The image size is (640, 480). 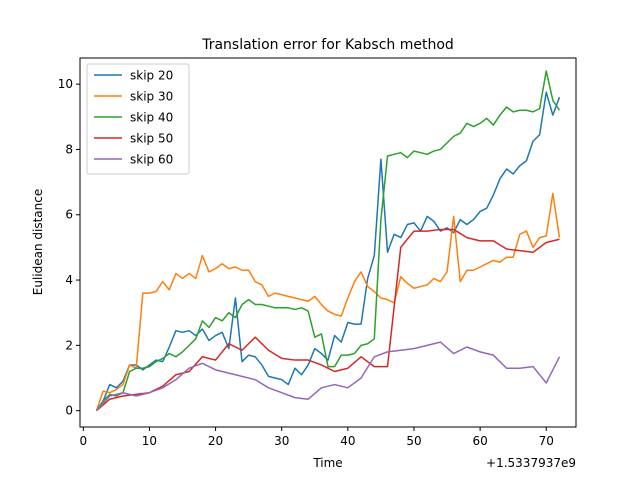 I want to click on y-tick-label: 6, so click(x=69, y=215).